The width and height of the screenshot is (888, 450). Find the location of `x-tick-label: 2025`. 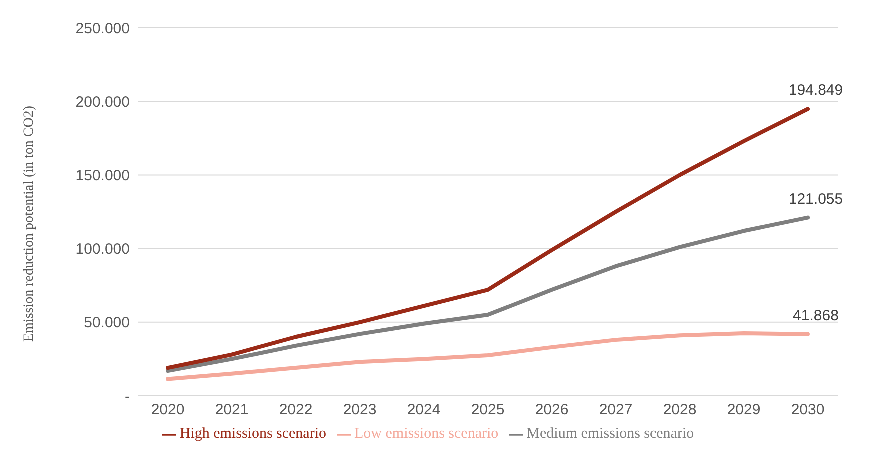

x-tick-label: 2025 is located at coordinates (488, 410).